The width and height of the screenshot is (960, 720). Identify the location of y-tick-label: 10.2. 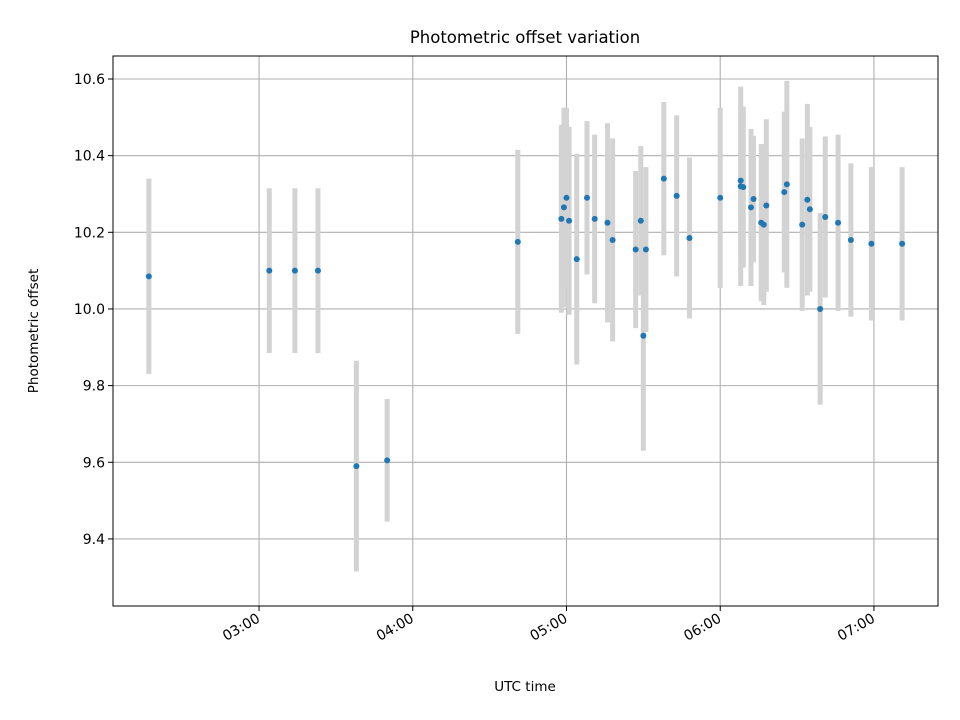
(89, 233).